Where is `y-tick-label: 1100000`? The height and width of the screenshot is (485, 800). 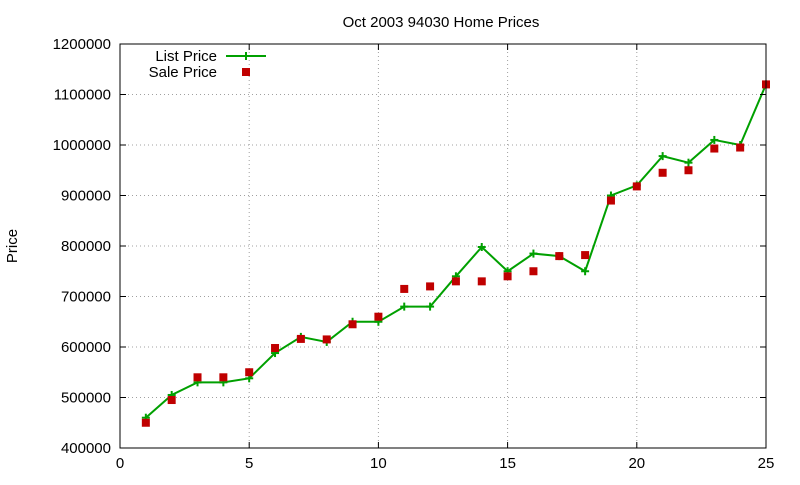 y-tick-label: 1100000 is located at coordinates (82, 95).